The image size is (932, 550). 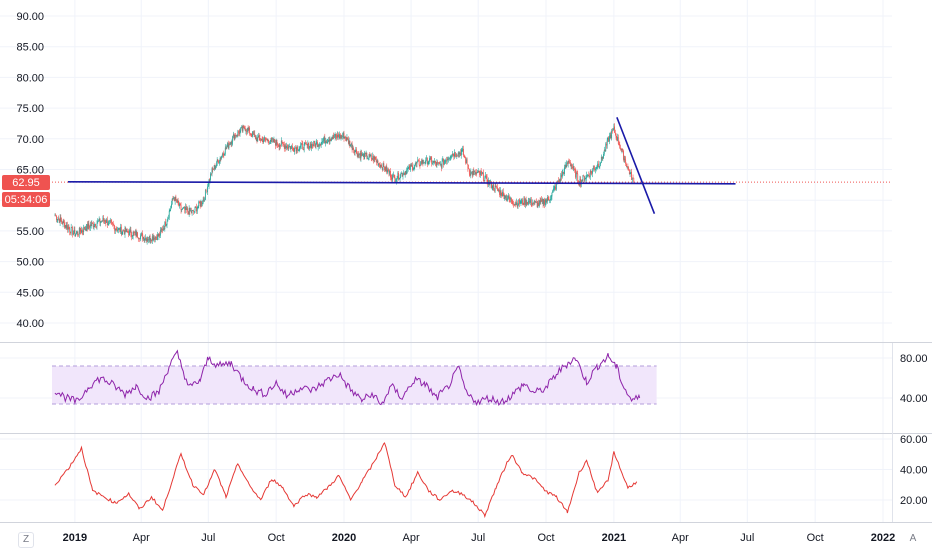 What do you see at coordinates (141, 538) in the screenshot?
I see `x-tick-label: Apr` at bounding box center [141, 538].